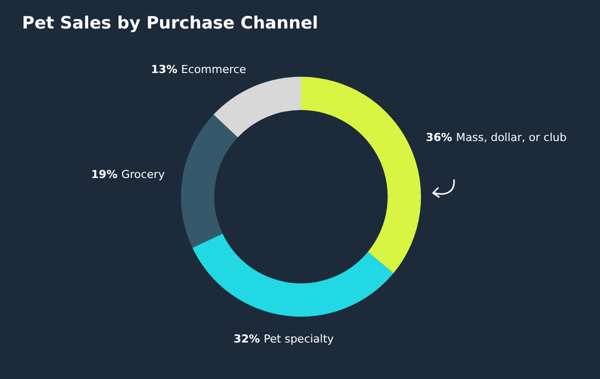  I want to click on chart-title: Pet Sales by Purchase Channel, so click(170, 24).